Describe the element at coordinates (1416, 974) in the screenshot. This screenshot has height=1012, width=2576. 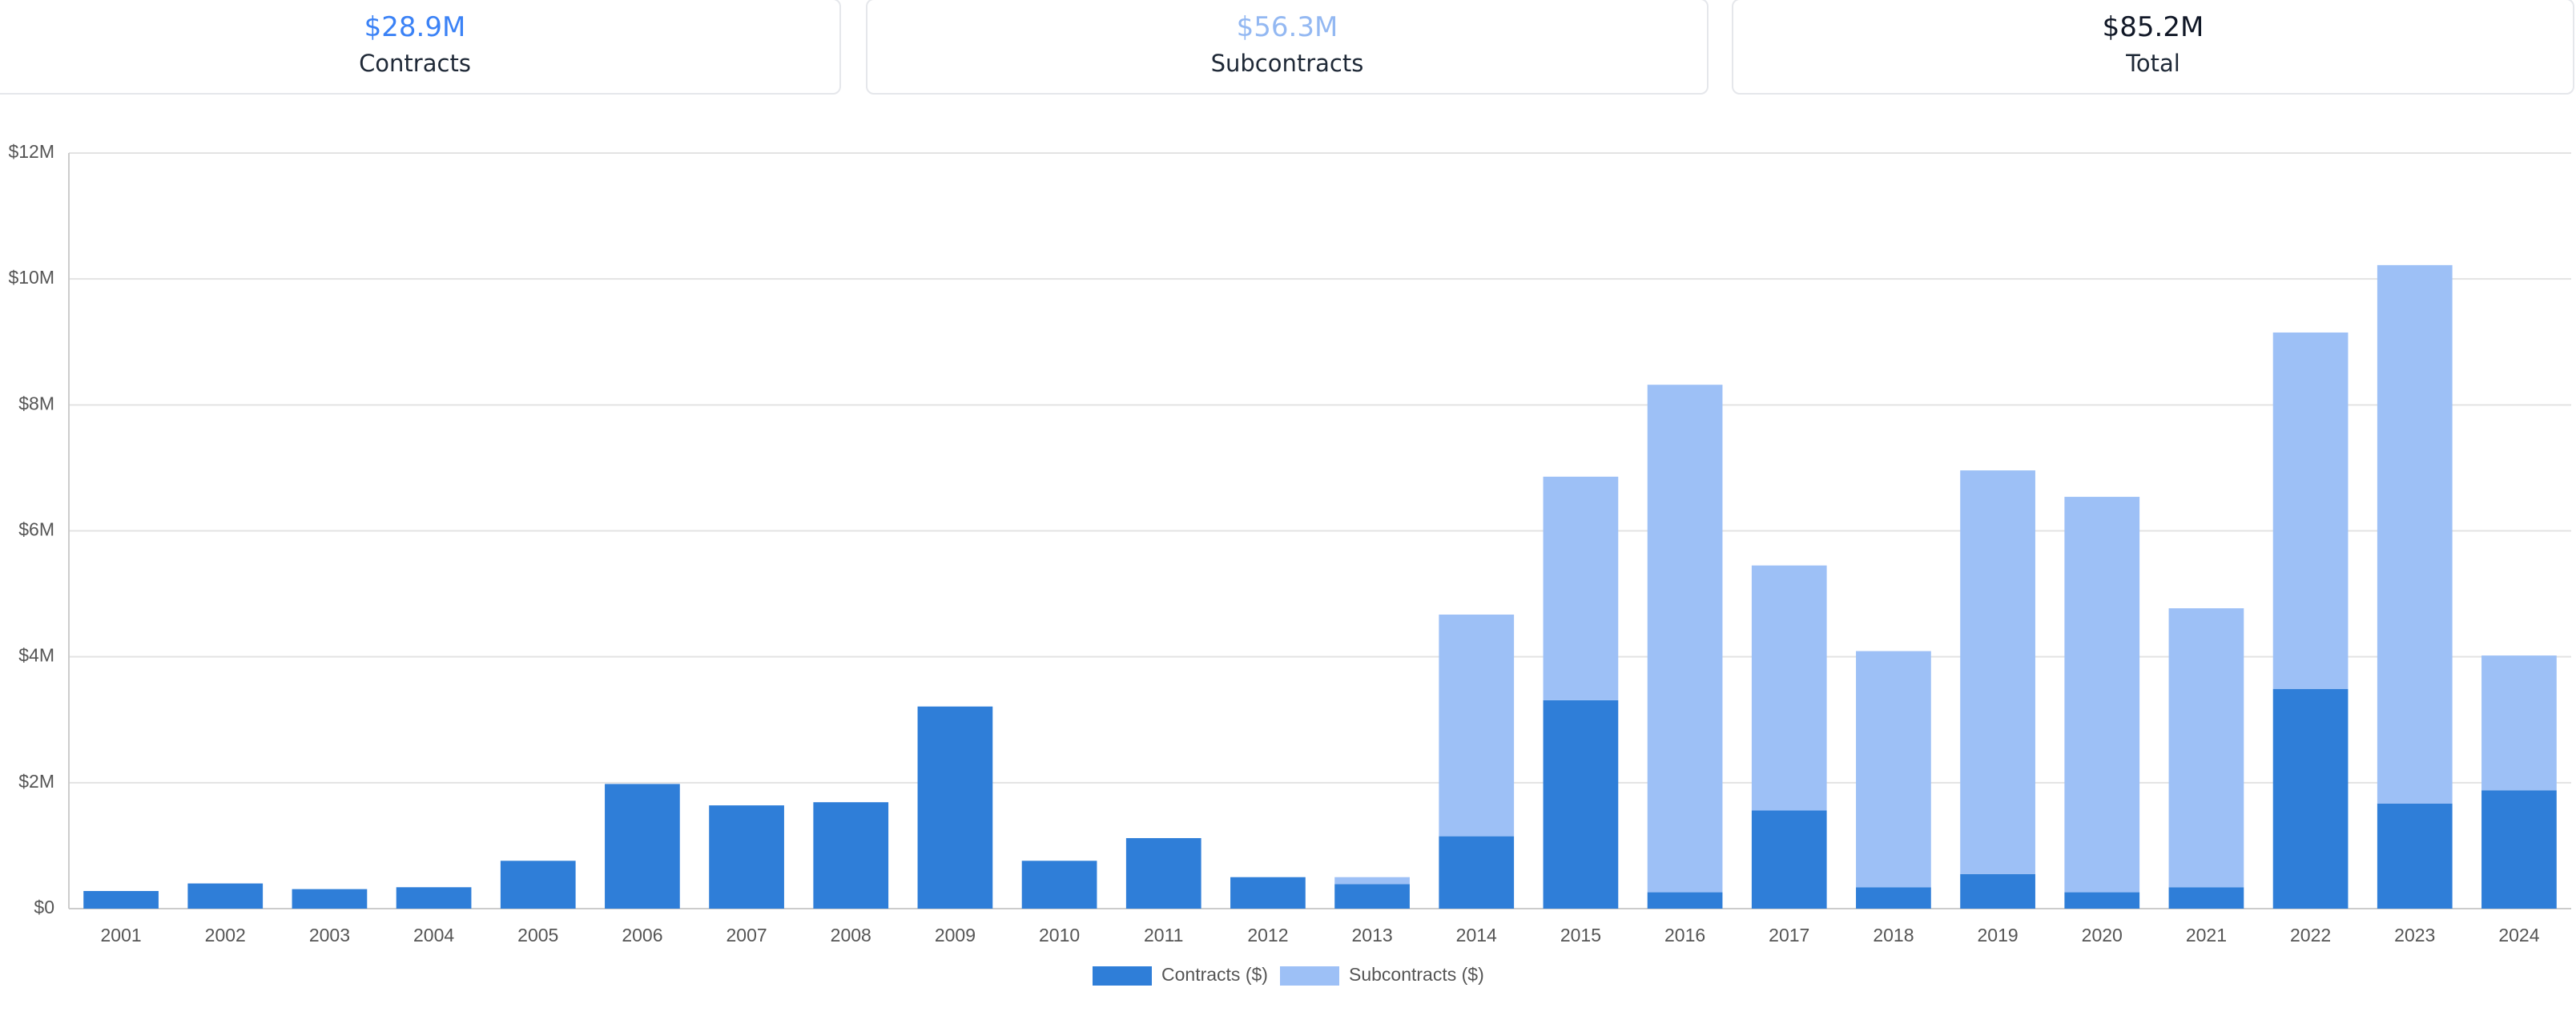
I see `legend-label: Subcontracts ($)` at that location.